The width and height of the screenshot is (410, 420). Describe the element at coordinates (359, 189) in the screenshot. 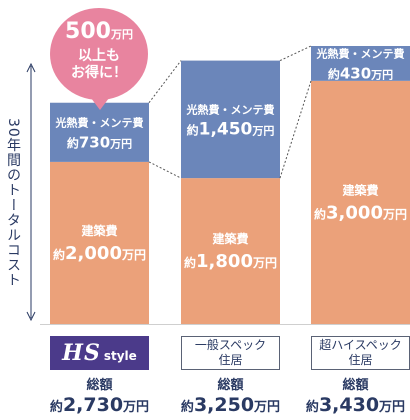

I see `build-label-2: 建築費` at that location.